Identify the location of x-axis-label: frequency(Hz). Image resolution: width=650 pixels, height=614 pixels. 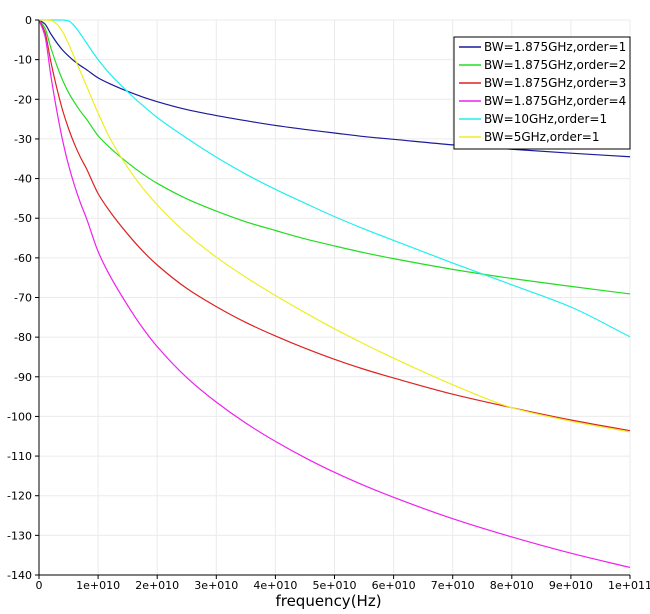
(328, 601).